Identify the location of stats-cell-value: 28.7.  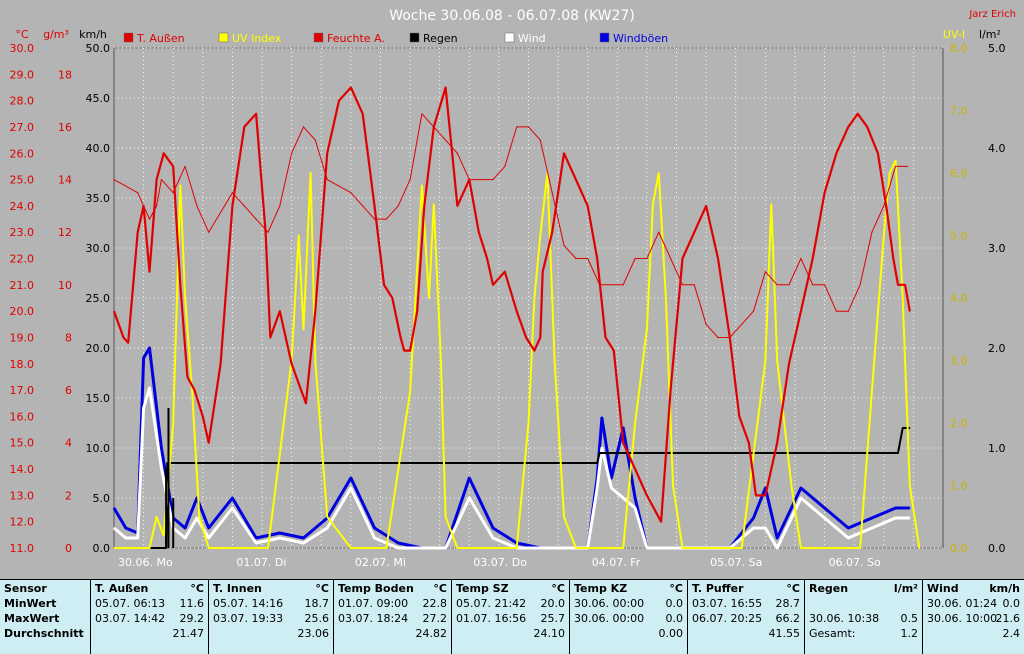
(788, 603).